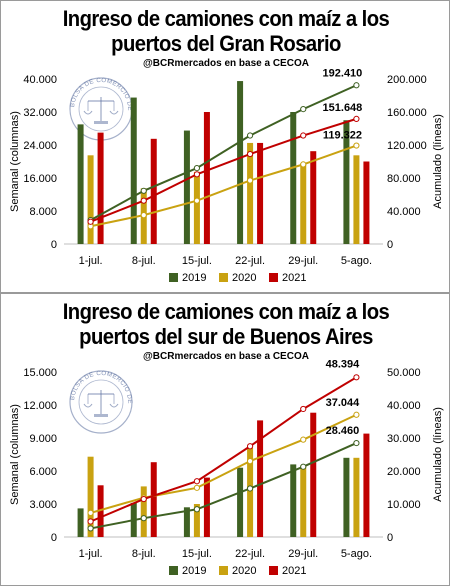 This screenshot has width=450, height=587. Describe the element at coordinates (407, 80) in the screenshot. I see `y2-tick-label: 200.000` at that location.